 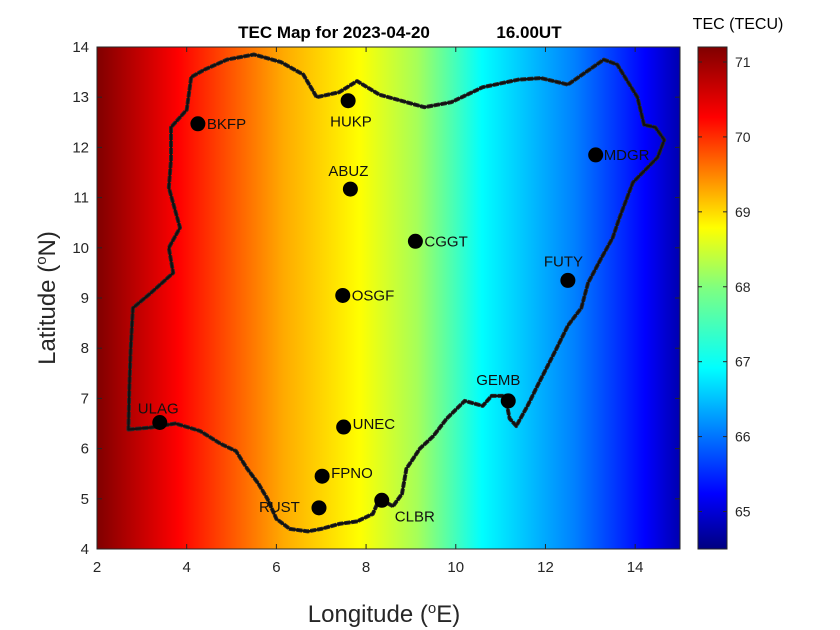 I want to click on station-marker-abuz, so click(x=350, y=189).